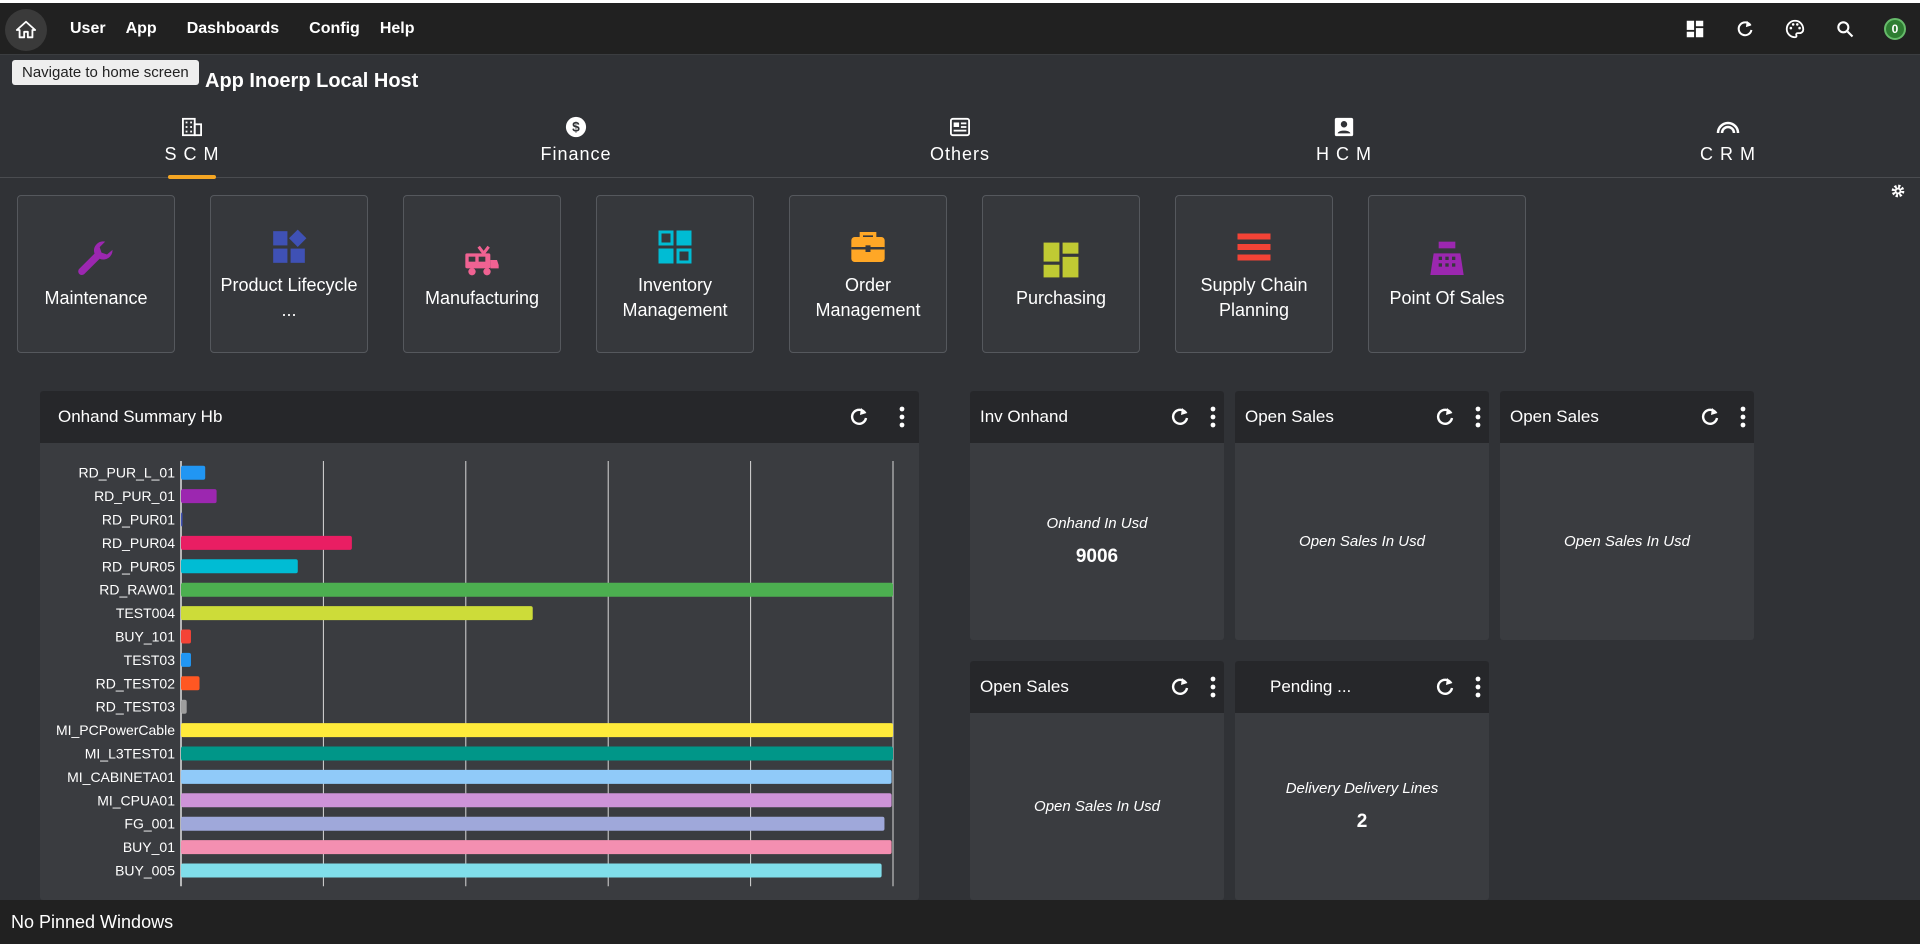  Describe the element at coordinates (1362, 821) in the screenshot. I see `metric-value: 2` at that location.